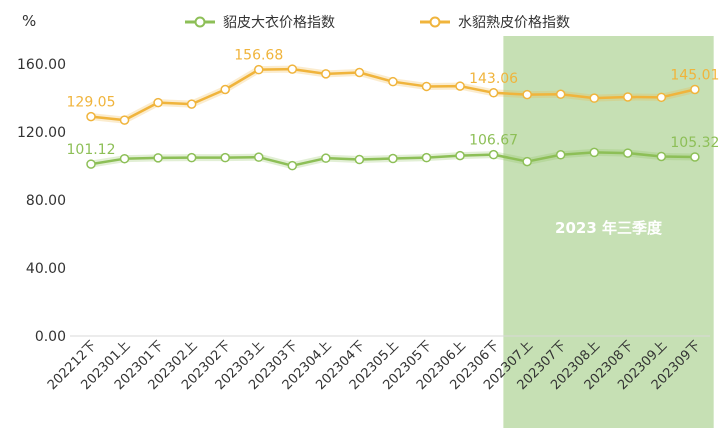 This screenshot has width=725, height=428. Describe the element at coordinates (694, 143) in the screenshot. I see `data-label: 105.32` at that location.